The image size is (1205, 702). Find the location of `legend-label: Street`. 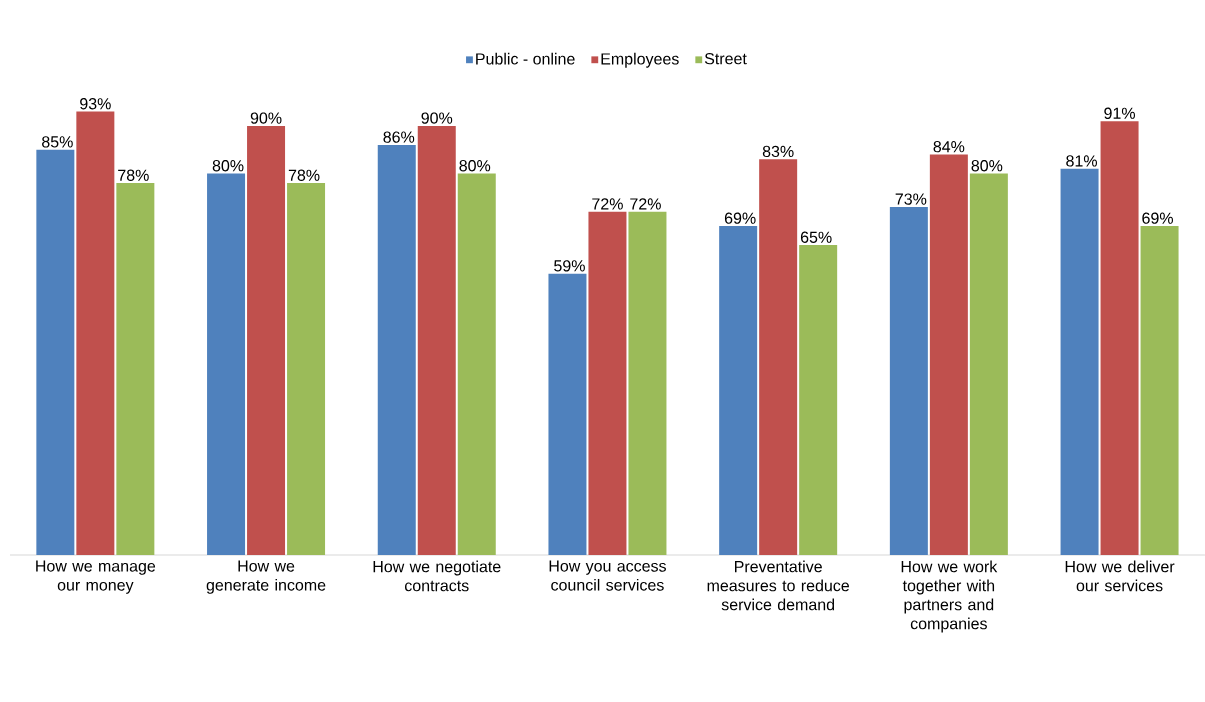

legend-label: Street is located at coordinates (725, 59).